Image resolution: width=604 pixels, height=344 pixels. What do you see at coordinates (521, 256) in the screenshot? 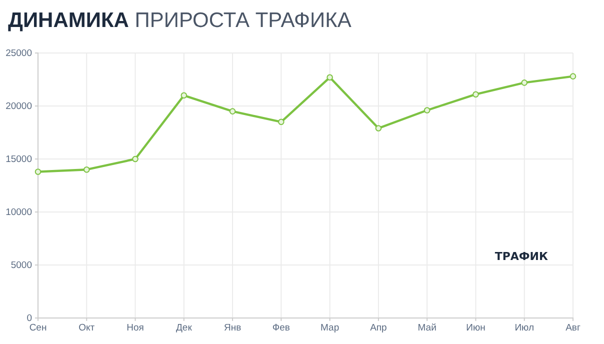
I see `text: ТРАФИК` at bounding box center [521, 256].